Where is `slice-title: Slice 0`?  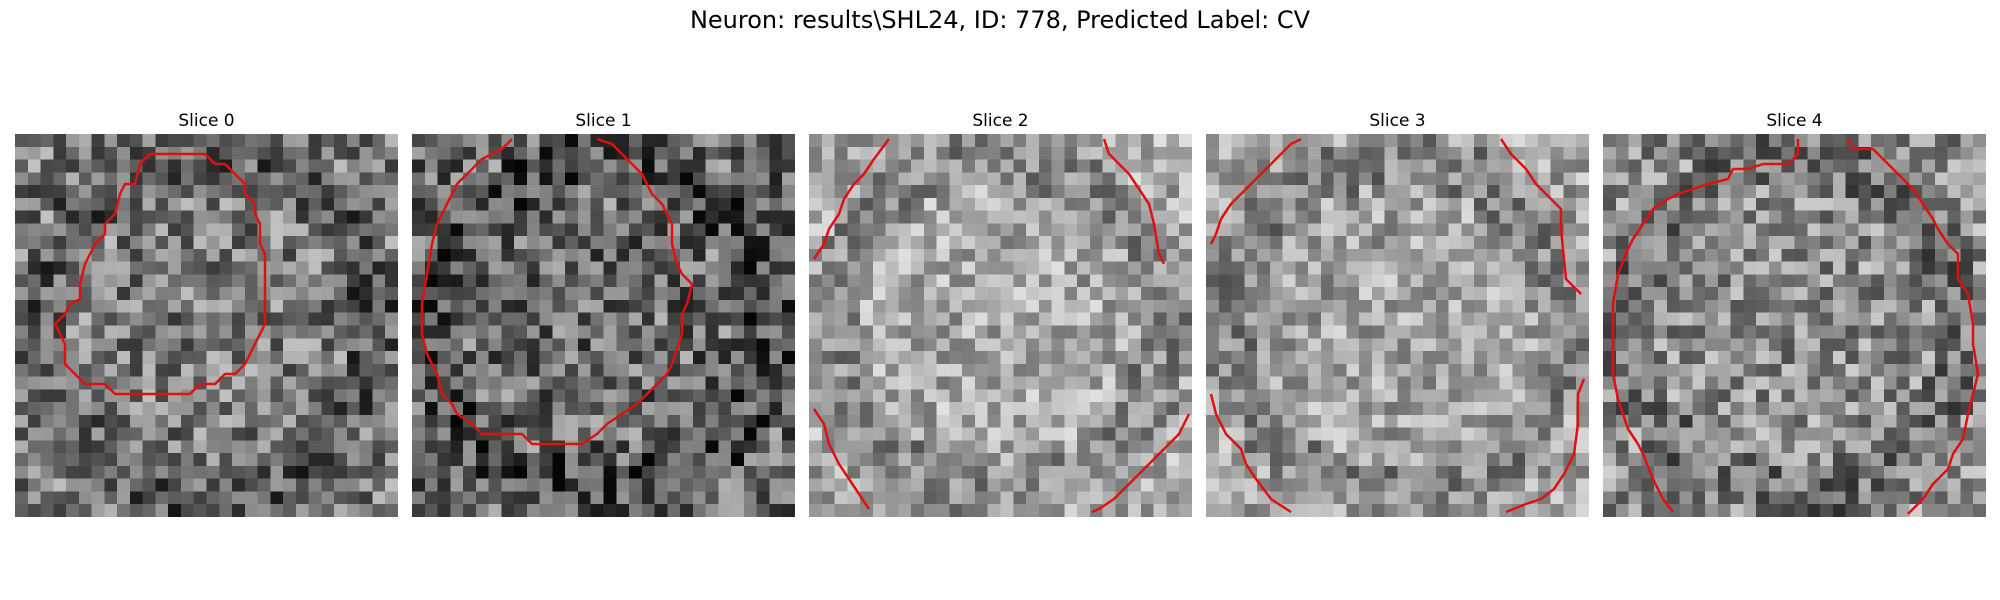
slice-title: Slice 0 is located at coordinates (206, 121).